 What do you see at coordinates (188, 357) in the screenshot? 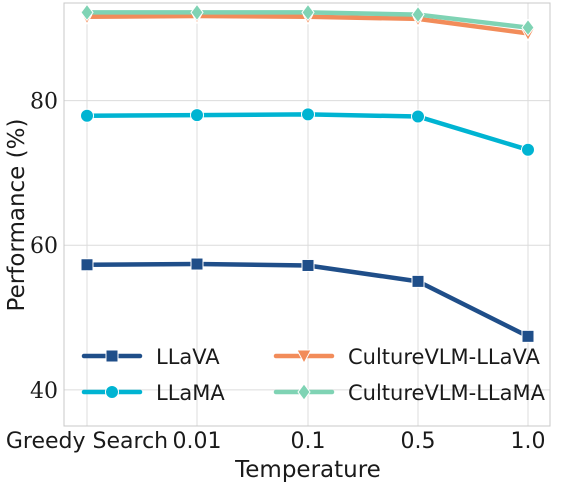
I see `legend-label-llava: LLaVA` at bounding box center [188, 357].